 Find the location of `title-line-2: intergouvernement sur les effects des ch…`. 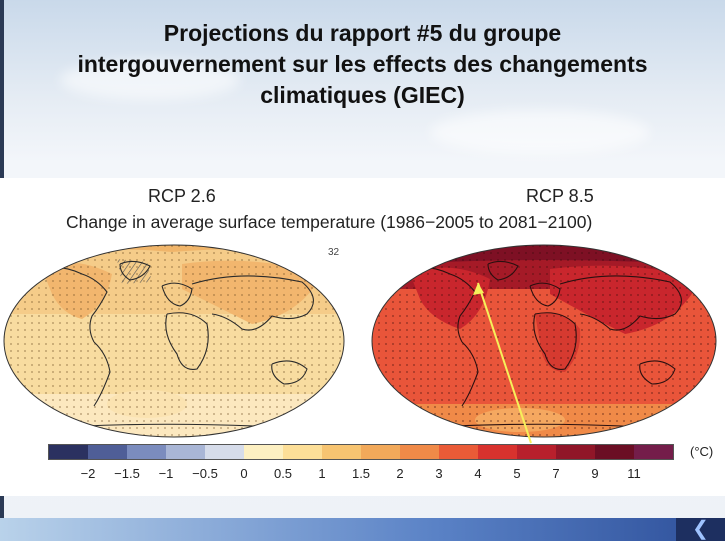

title-line-2: intergouvernement sur les effects des ch… is located at coordinates (362, 64).